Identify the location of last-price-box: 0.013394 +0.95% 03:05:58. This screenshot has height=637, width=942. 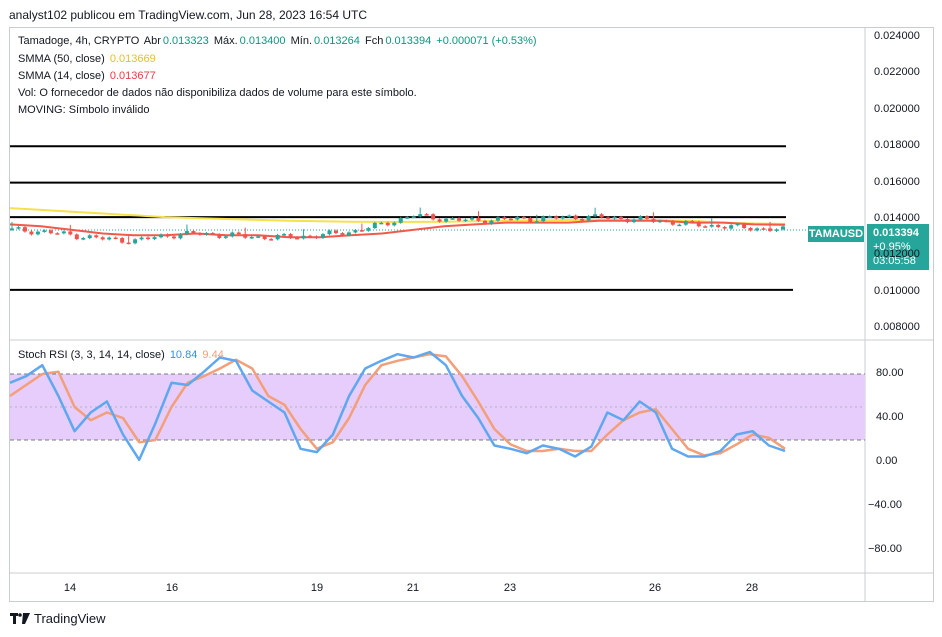
(898, 247).